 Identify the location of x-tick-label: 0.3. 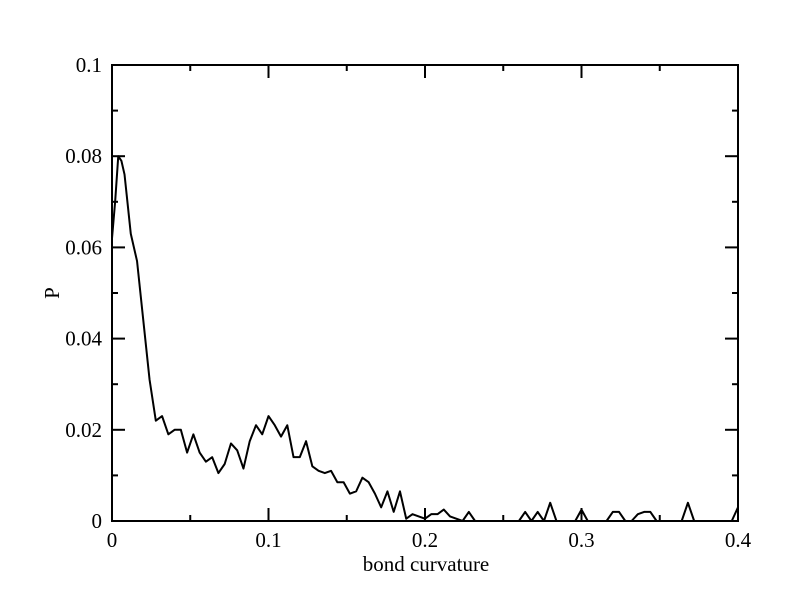
(581, 540).